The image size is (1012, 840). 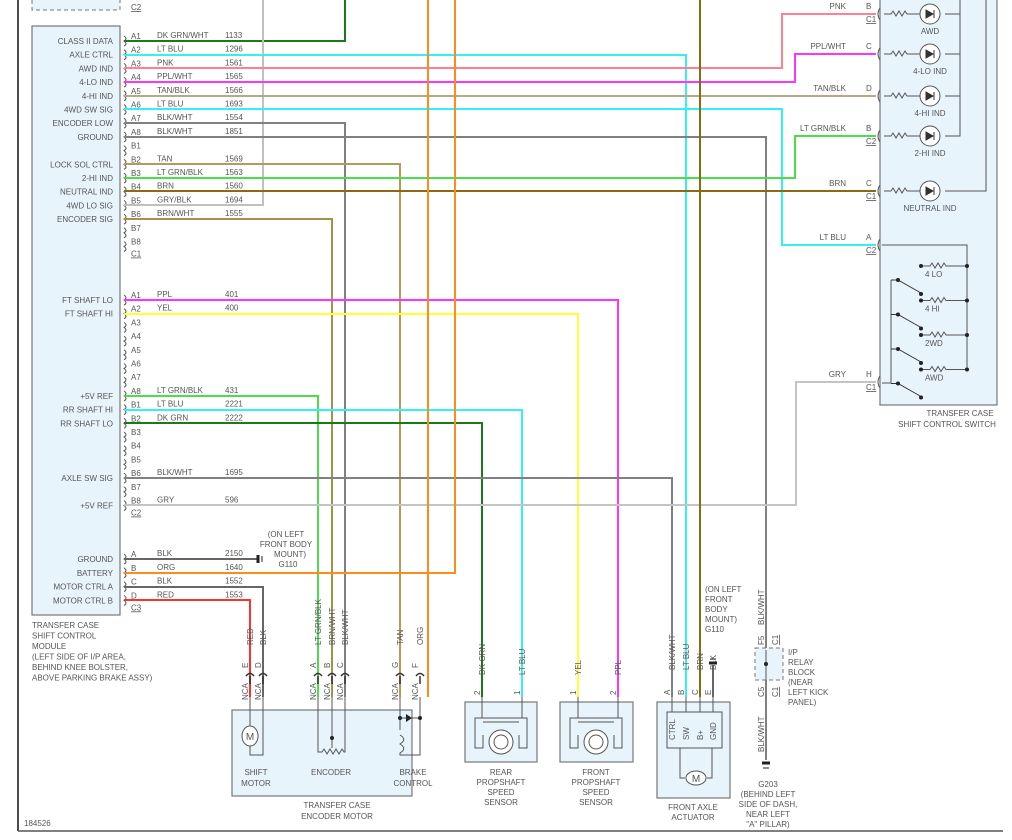 I want to click on svg-text: G203, so click(x=768, y=784).